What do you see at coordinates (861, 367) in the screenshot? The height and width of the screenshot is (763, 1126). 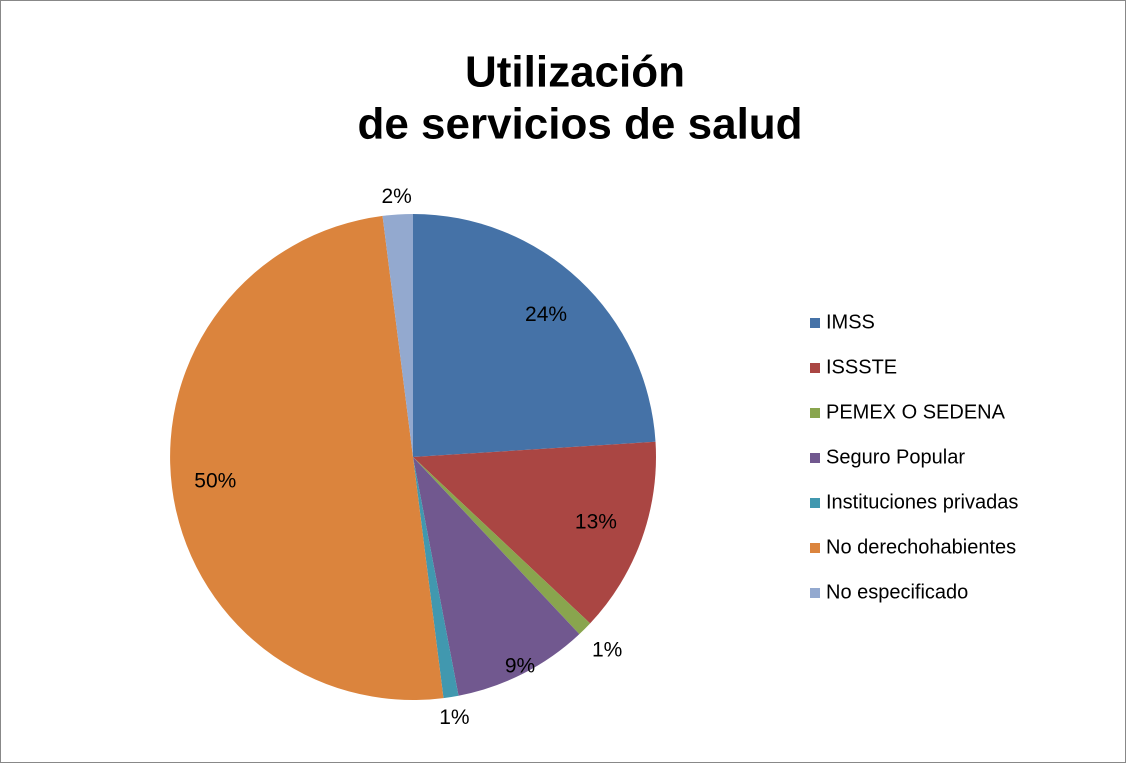 I see `legend-label: ISSSTE` at bounding box center [861, 367].